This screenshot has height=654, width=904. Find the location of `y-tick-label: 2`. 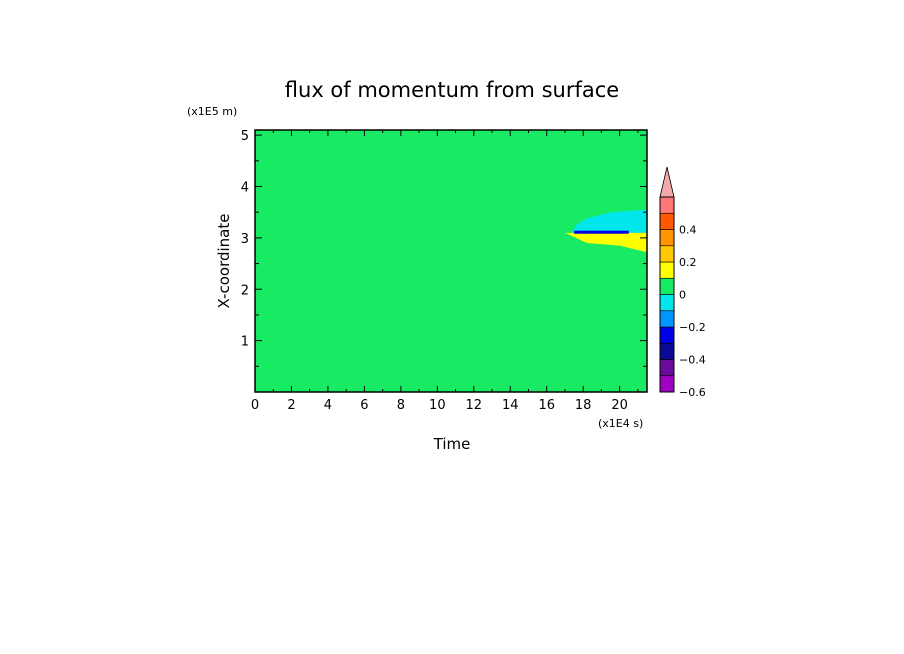

y-tick-label: 2 is located at coordinates (245, 290).